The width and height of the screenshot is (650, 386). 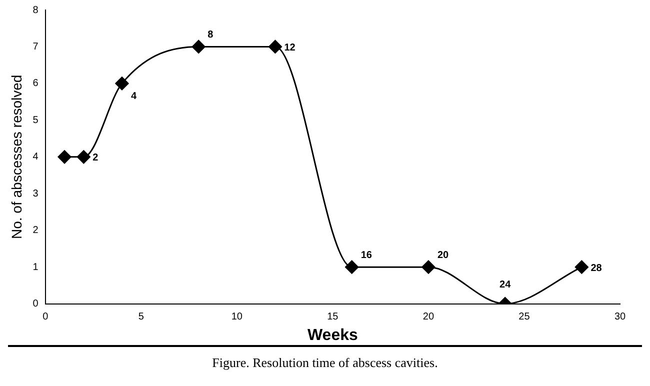 I want to click on annotation: 24, so click(x=506, y=285).